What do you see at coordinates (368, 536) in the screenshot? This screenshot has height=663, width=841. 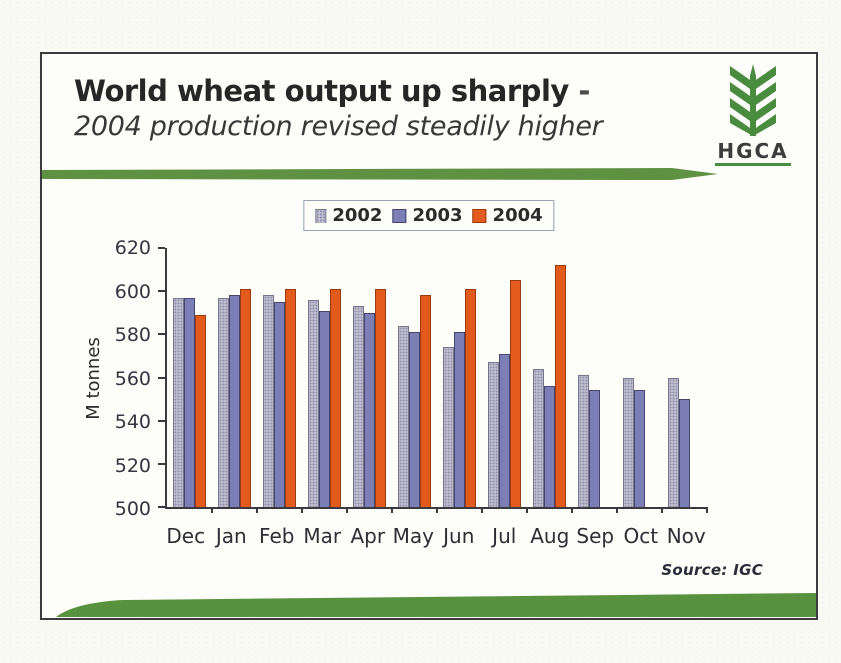 I see `x-tick-label-apr: Apr` at bounding box center [368, 536].